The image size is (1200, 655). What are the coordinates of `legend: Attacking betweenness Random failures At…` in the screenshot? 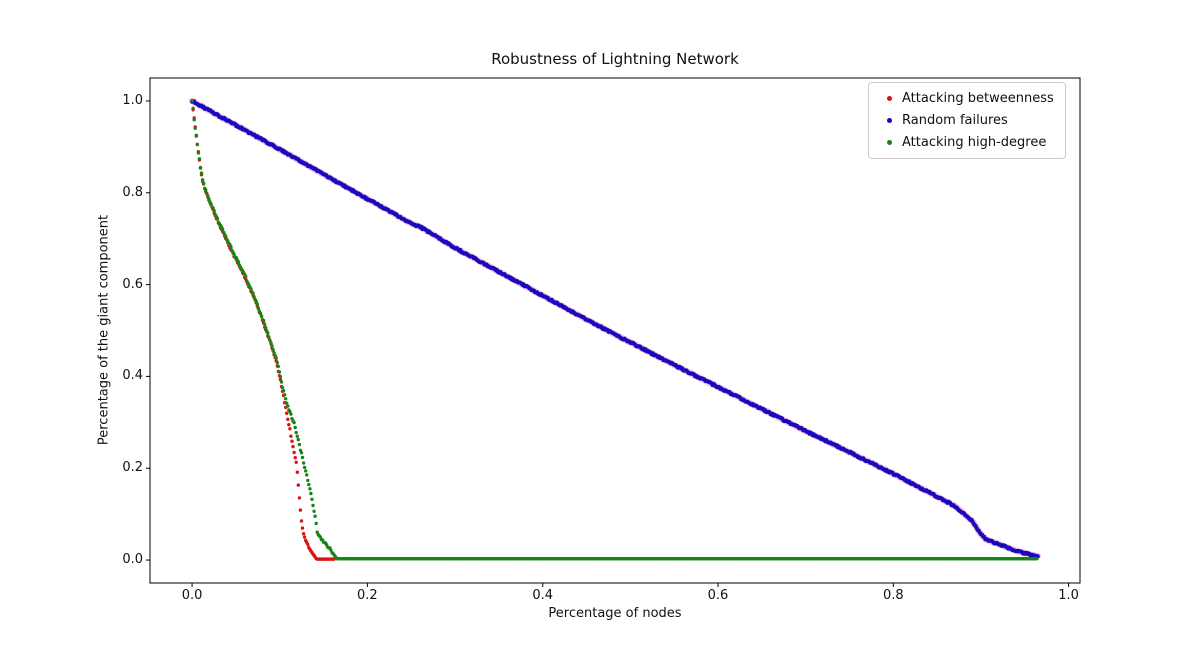 It's located at (967, 120).